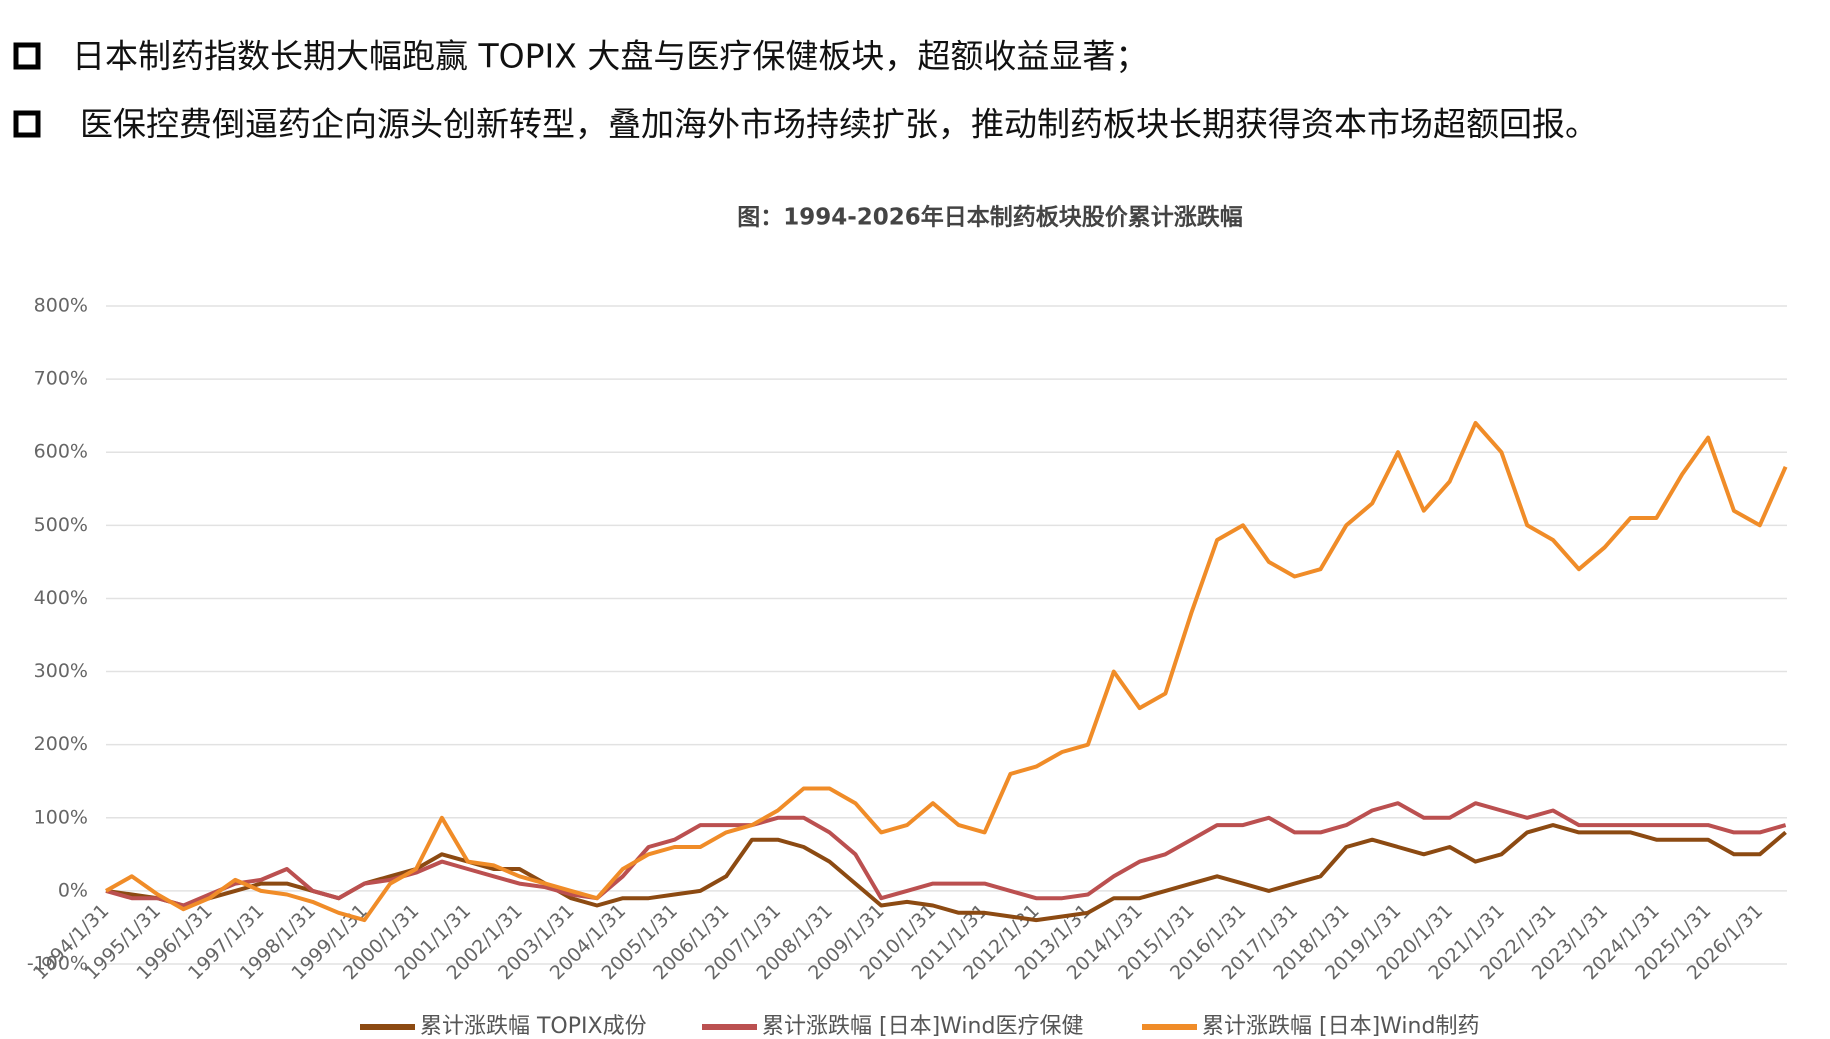 This screenshot has height=1039, width=1830. Describe the element at coordinates (61, 817) in the screenshot. I see `y-tick-label: 100%` at that location.